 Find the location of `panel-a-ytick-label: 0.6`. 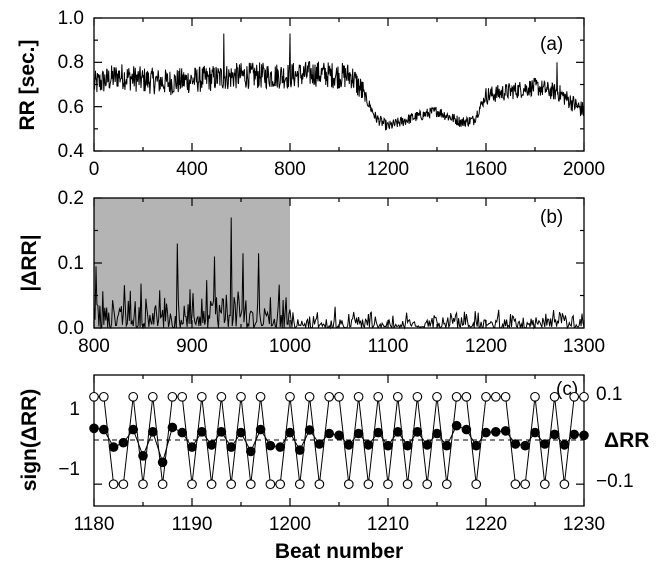

panel-a-ytick-label: 0.6 is located at coordinates (71, 107).